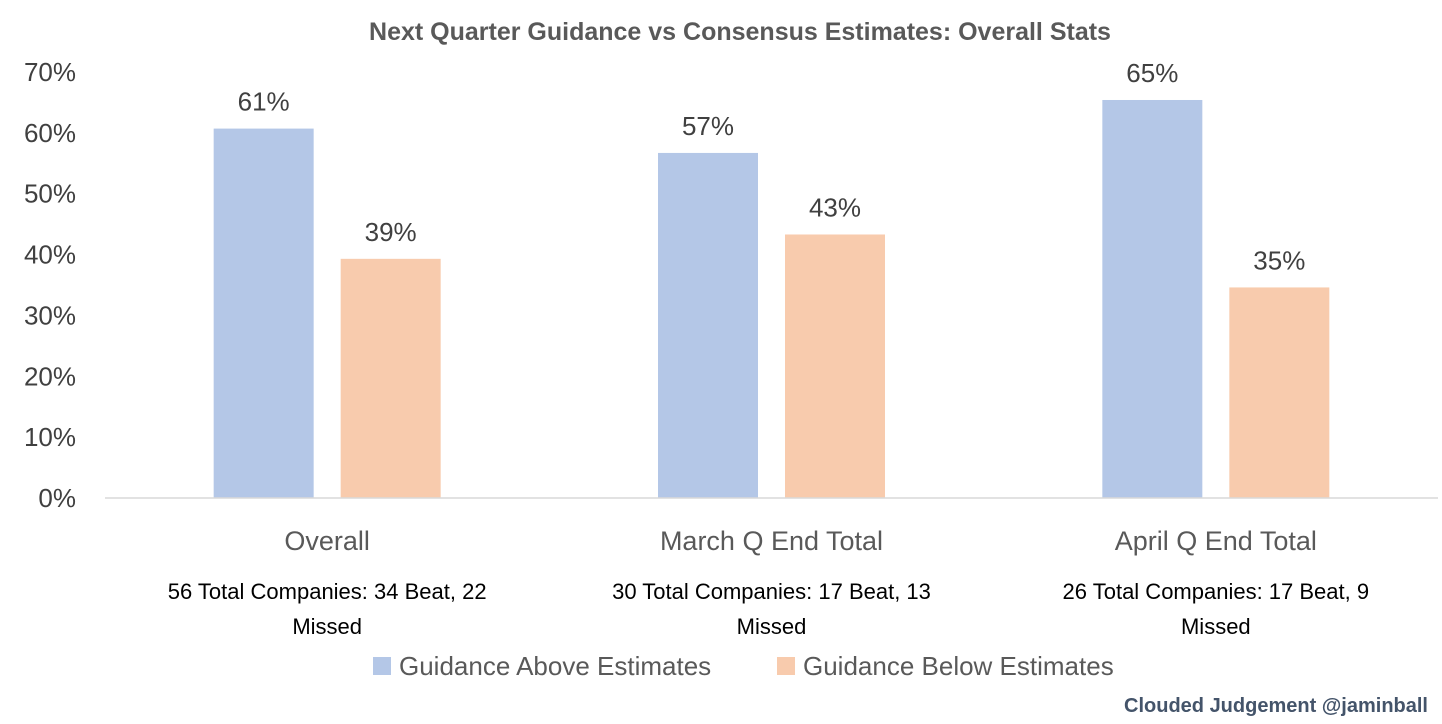 The height and width of the screenshot is (724, 1442). What do you see at coordinates (958, 666) in the screenshot?
I see `legend-label: Guidance Below Estimates` at bounding box center [958, 666].